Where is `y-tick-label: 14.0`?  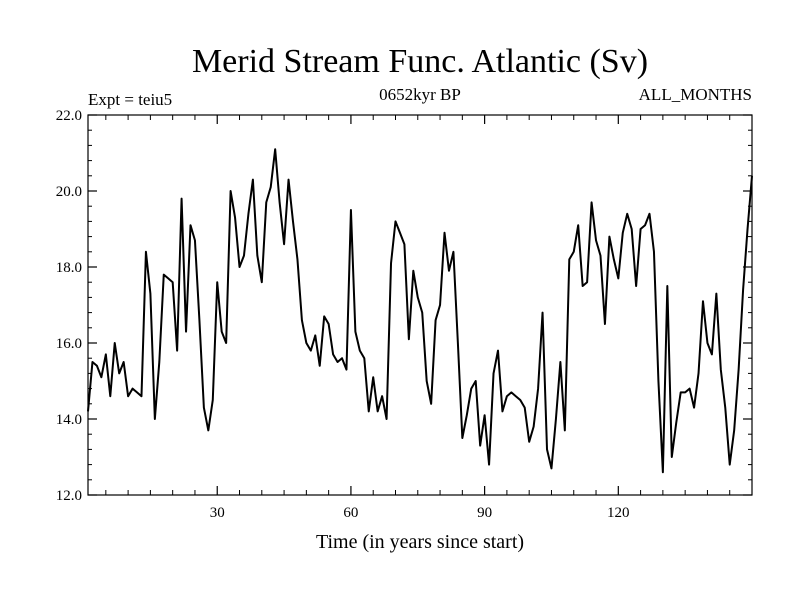
y-tick-label: 14.0 is located at coordinates (69, 420).